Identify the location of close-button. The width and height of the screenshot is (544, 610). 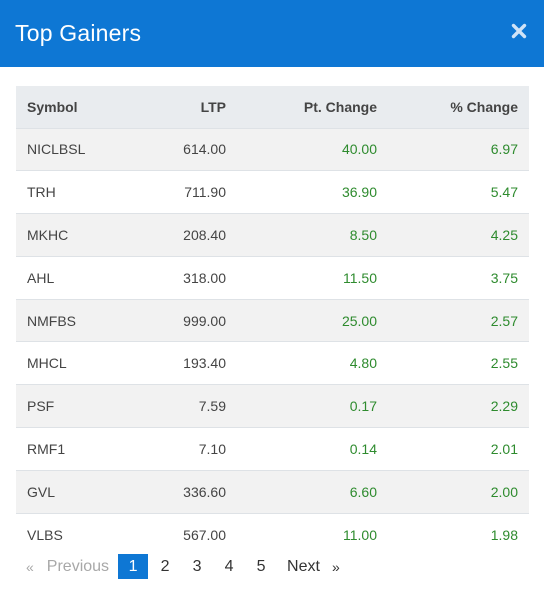
(519, 34).